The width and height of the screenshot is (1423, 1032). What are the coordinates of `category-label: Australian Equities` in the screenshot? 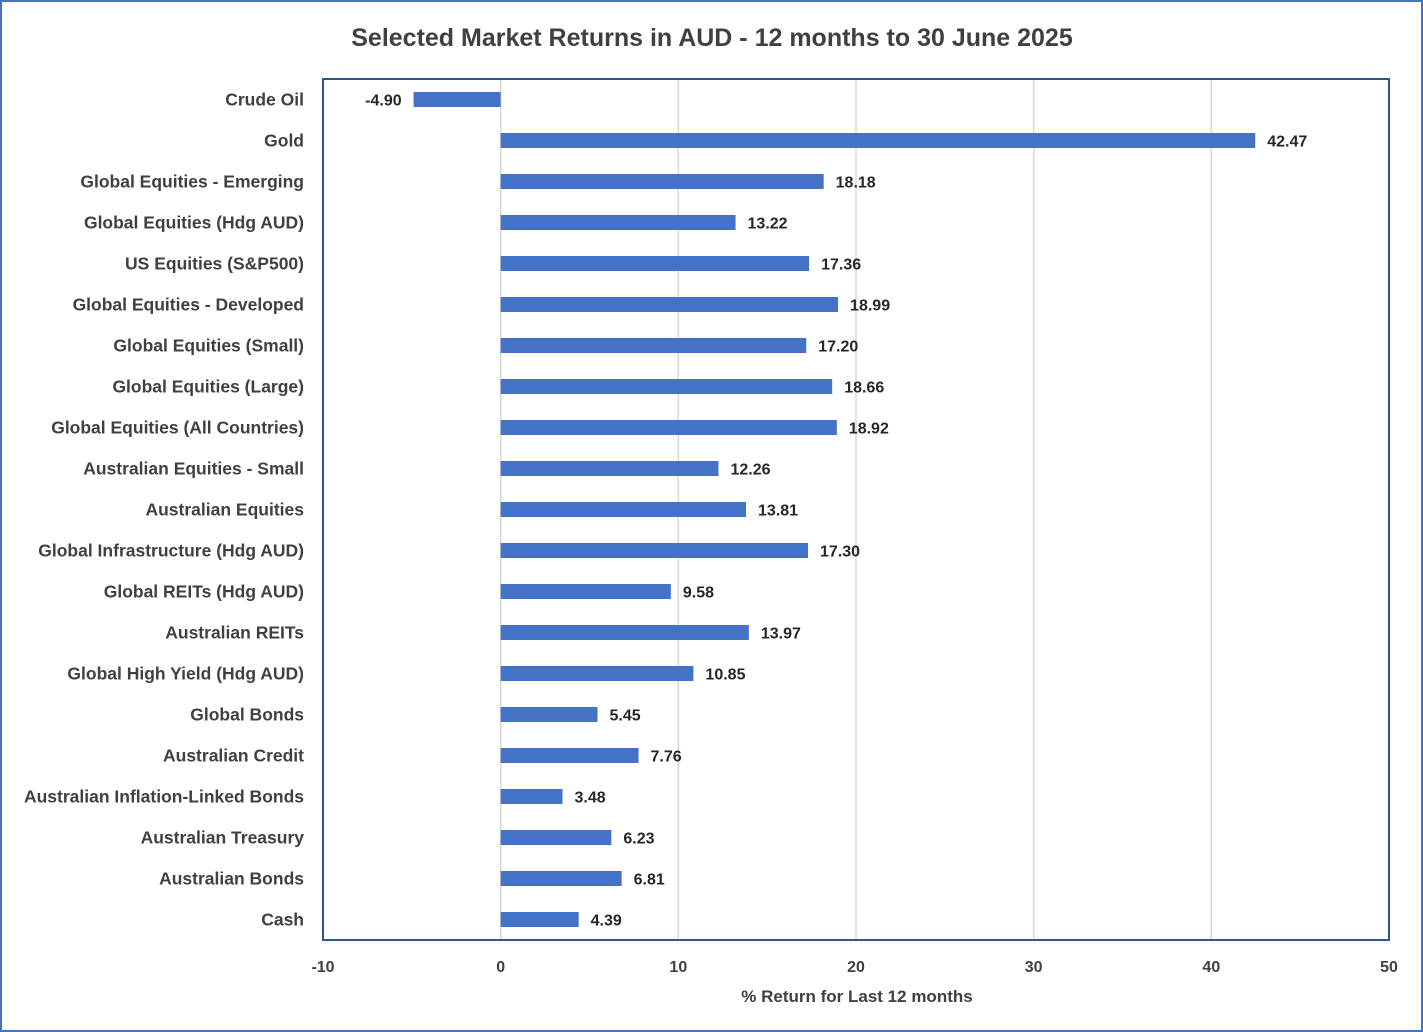 It's located at (224, 510).